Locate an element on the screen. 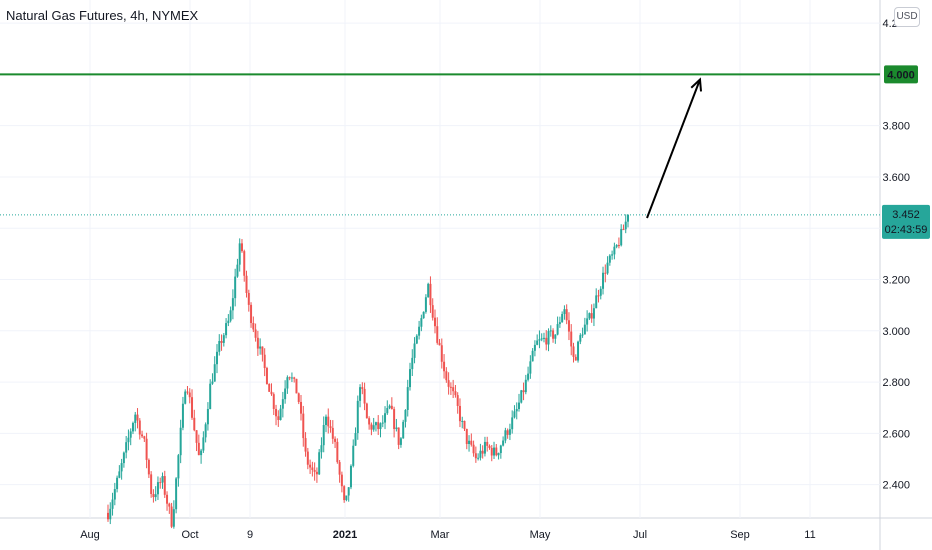 This screenshot has width=932, height=550. trend-arrow-line is located at coordinates (673, 149).